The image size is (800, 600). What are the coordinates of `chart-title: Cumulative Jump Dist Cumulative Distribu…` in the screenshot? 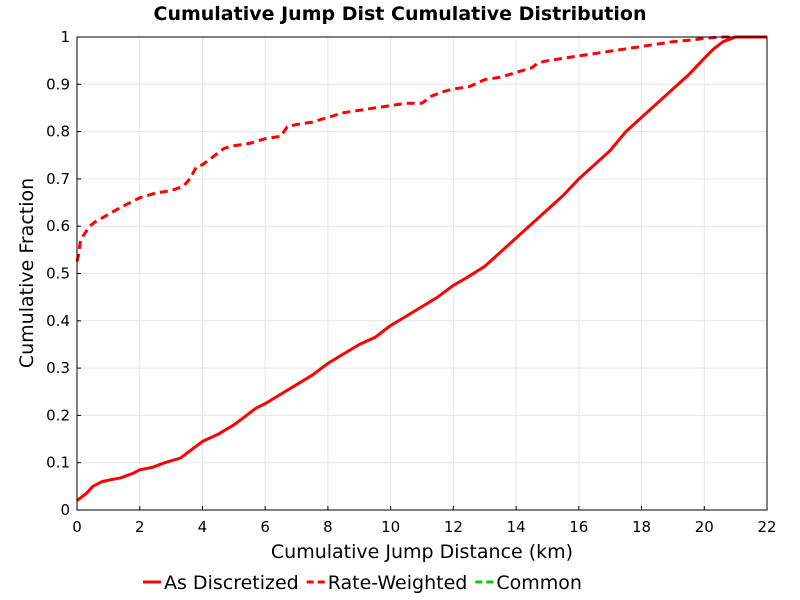 It's located at (400, 14).